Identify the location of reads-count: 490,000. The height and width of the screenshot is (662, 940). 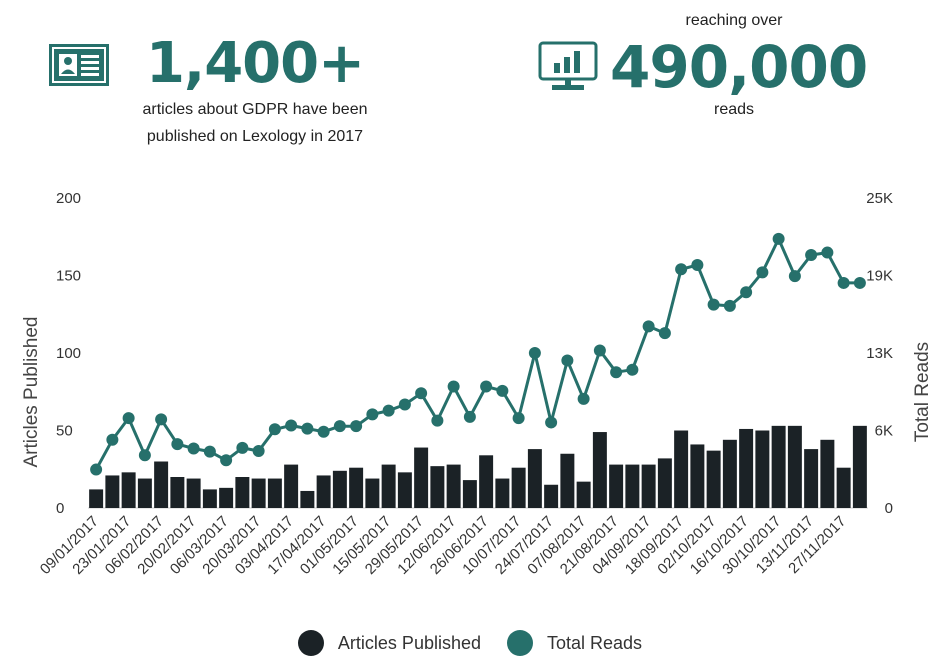
(739, 67).